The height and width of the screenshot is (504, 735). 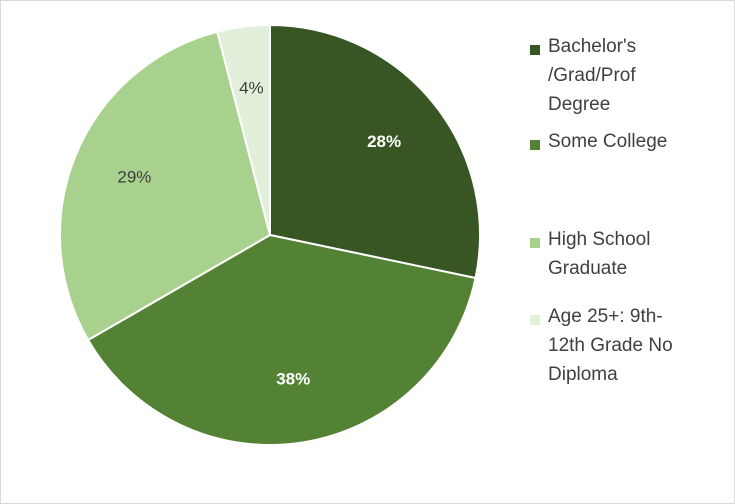 What do you see at coordinates (608, 141) in the screenshot?
I see `legend-label: Some College` at bounding box center [608, 141].